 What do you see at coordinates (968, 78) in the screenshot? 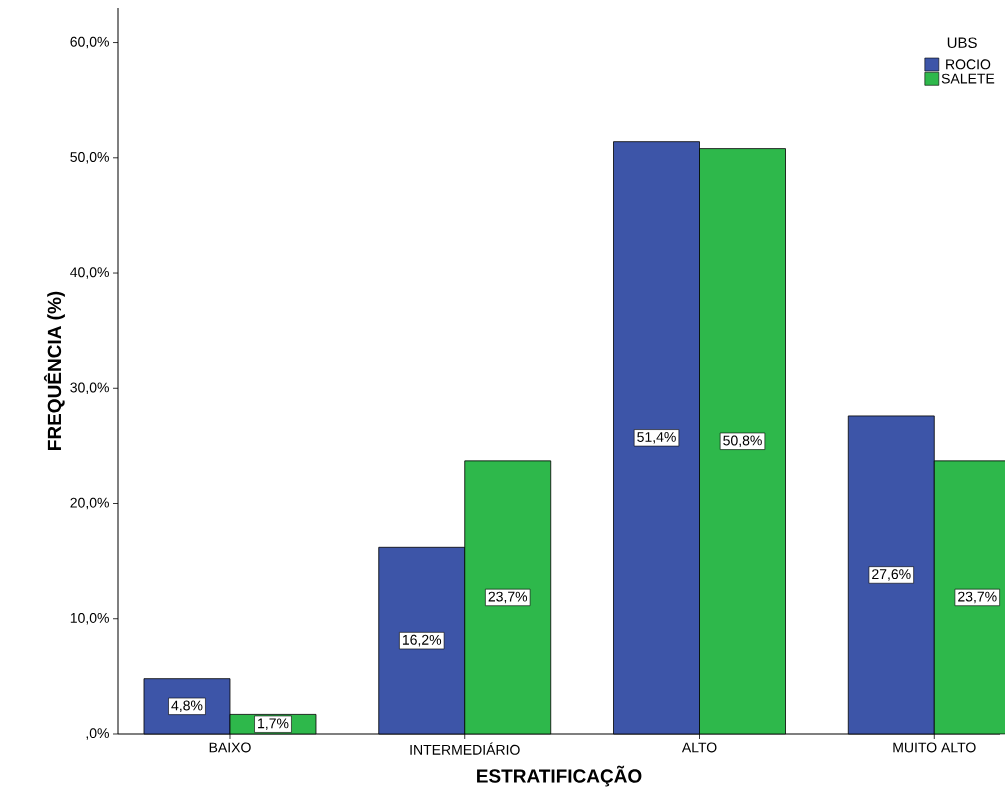
I see `legend-label: SALETE` at bounding box center [968, 78].